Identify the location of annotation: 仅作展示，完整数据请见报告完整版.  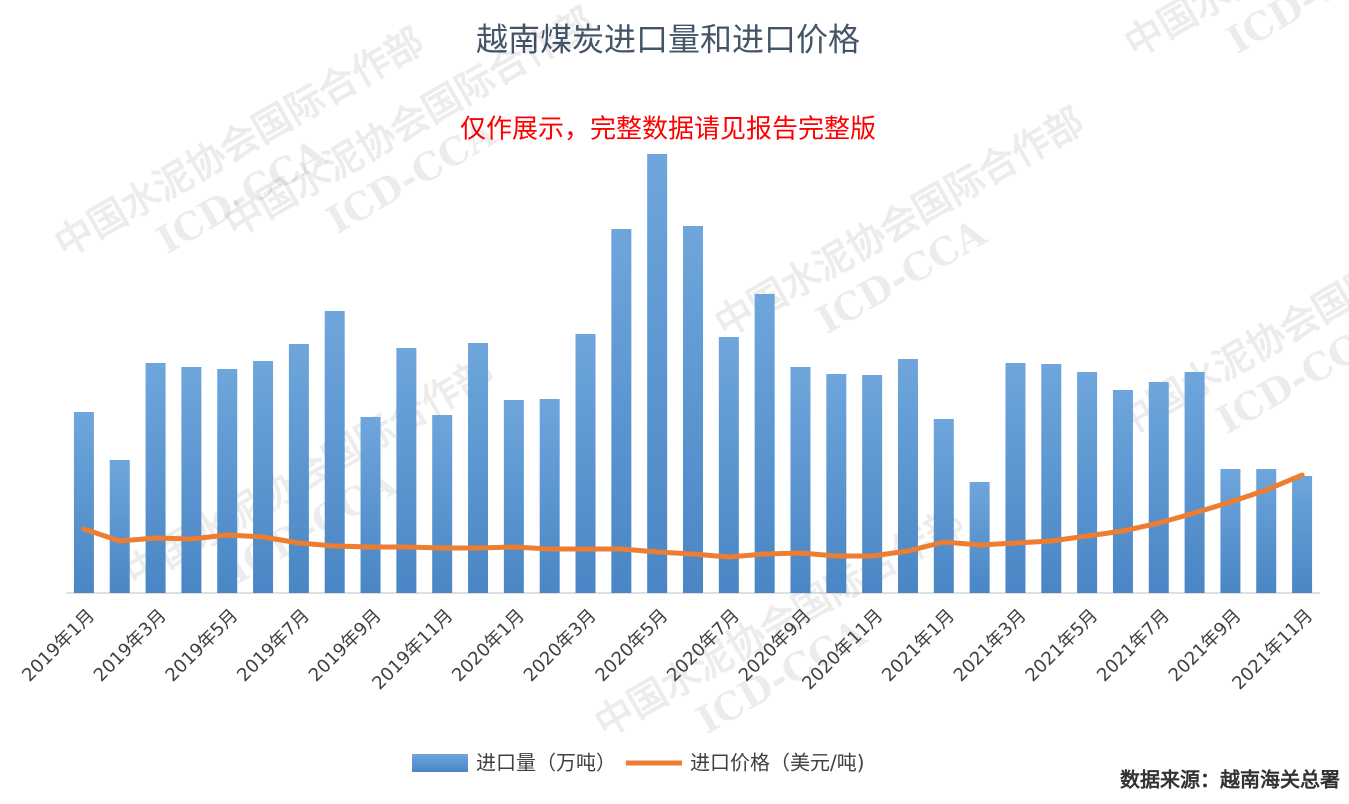
(668, 130).